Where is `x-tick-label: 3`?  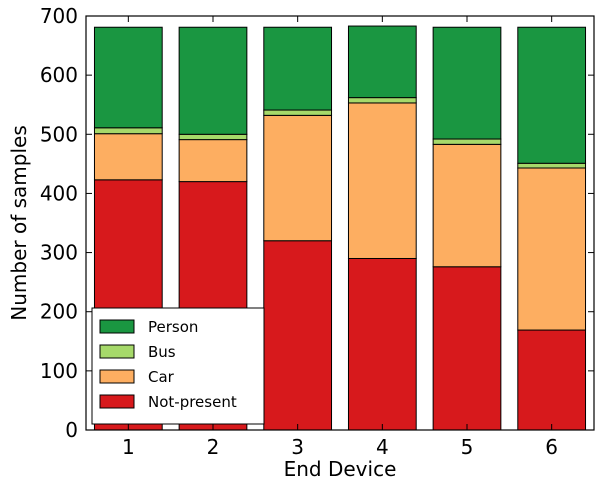 x-tick-label: 3 is located at coordinates (297, 447).